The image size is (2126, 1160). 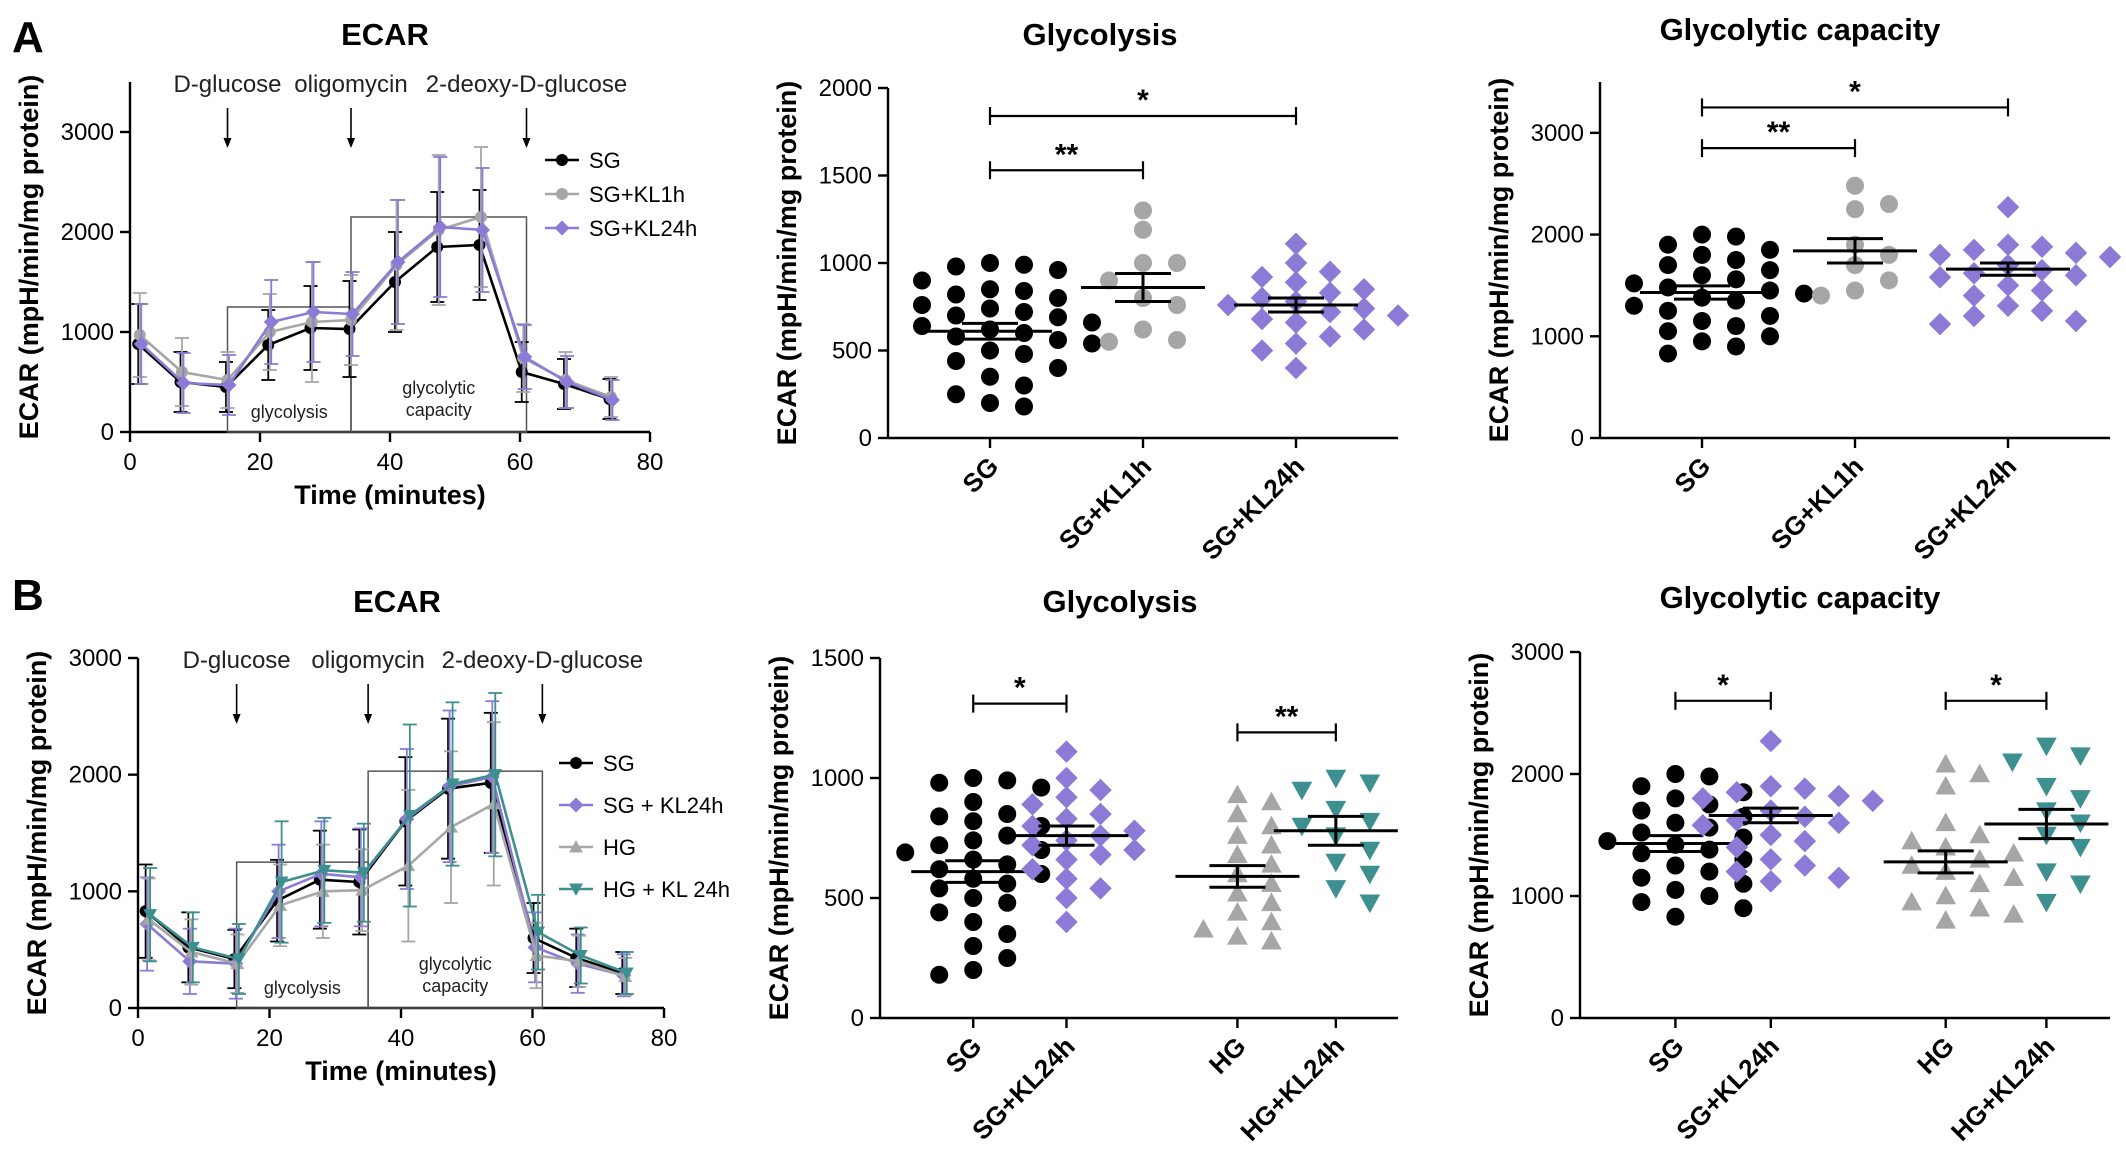 I want to click on B1-y-axis-title: ECAR (mpH/min/mg protein), so click(x=37, y=833).